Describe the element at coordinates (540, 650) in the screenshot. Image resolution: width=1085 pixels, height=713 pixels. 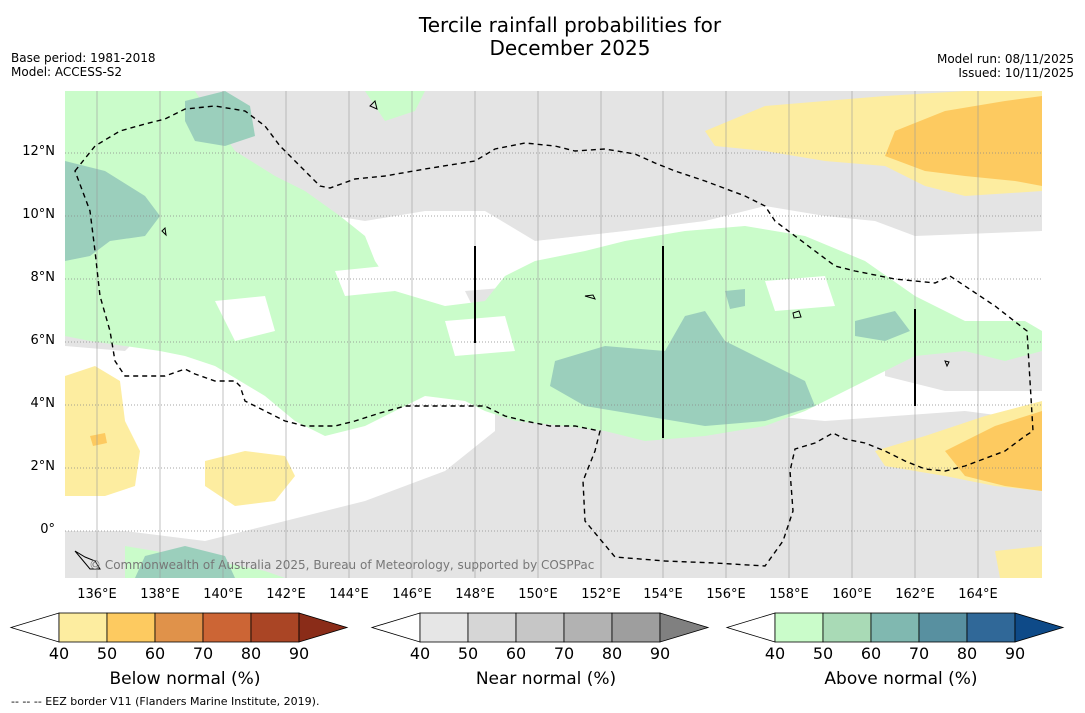
I see `colorbar-2: 40 50 60 70 80 90 Near normal (%)` at that location.